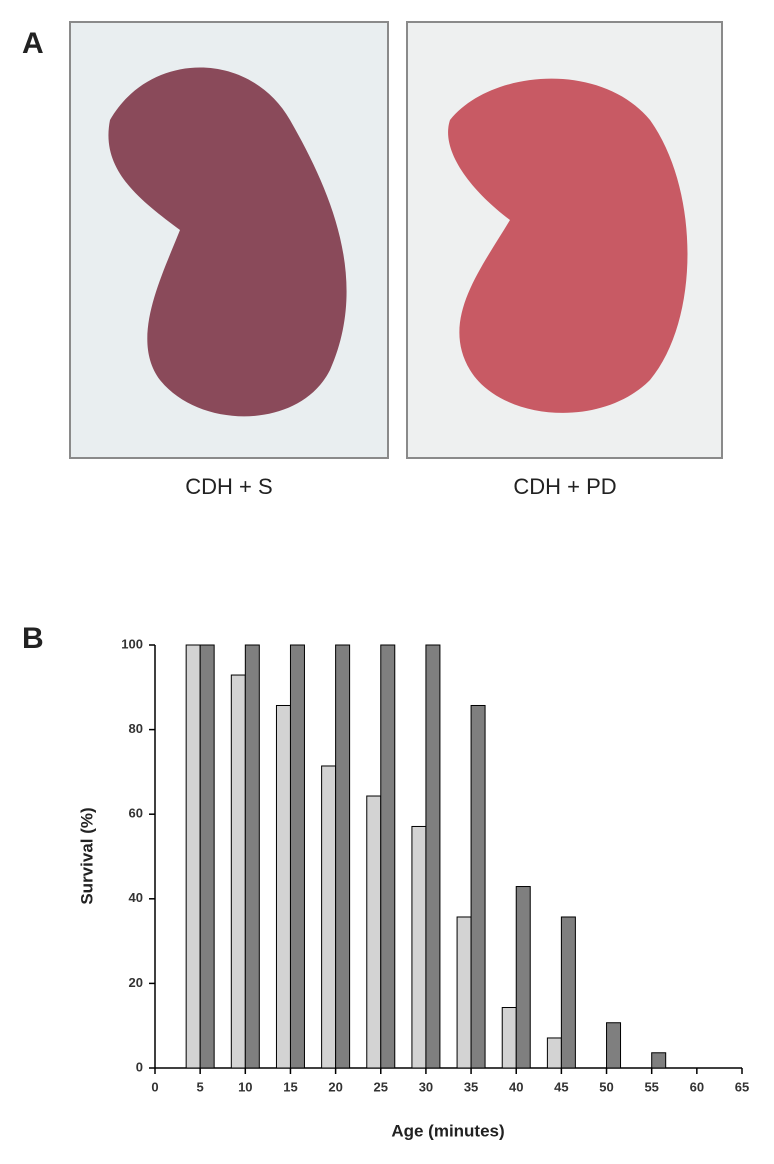 This screenshot has width=774, height=1164. What do you see at coordinates (33, 638) in the screenshot?
I see `panel-label: B` at bounding box center [33, 638].